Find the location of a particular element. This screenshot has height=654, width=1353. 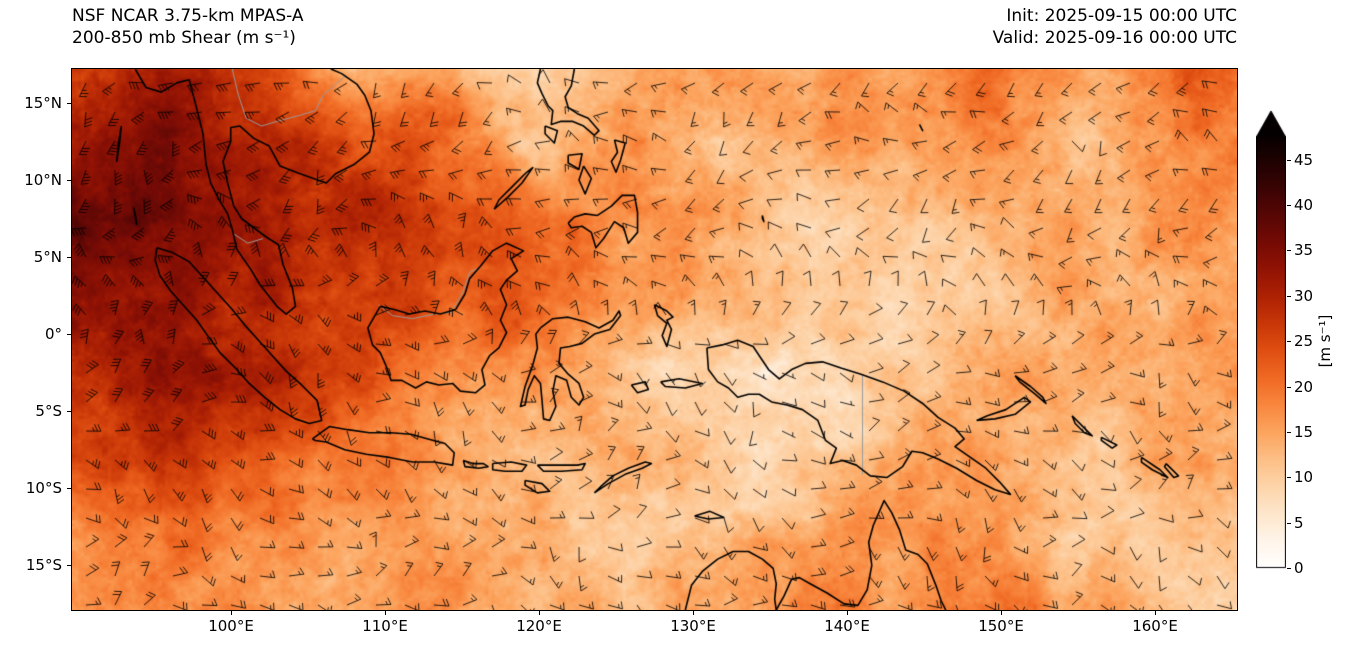

colorbar-tick-label: 25 is located at coordinates (1304, 341).